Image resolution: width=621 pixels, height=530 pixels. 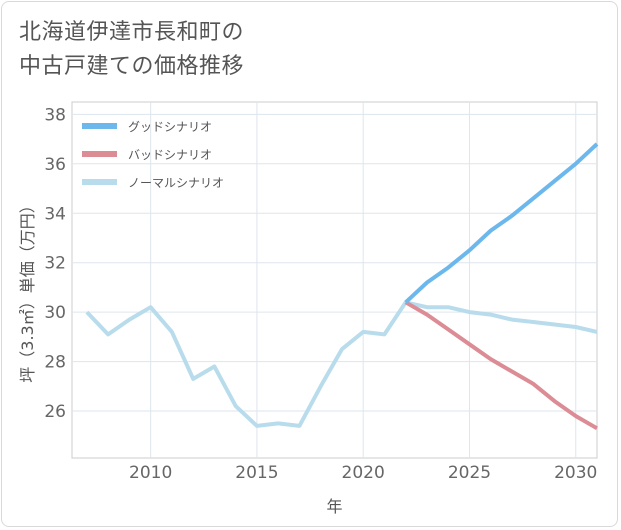 What do you see at coordinates (55, 363) in the screenshot?
I see `y-tick-label: 28` at bounding box center [55, 363].